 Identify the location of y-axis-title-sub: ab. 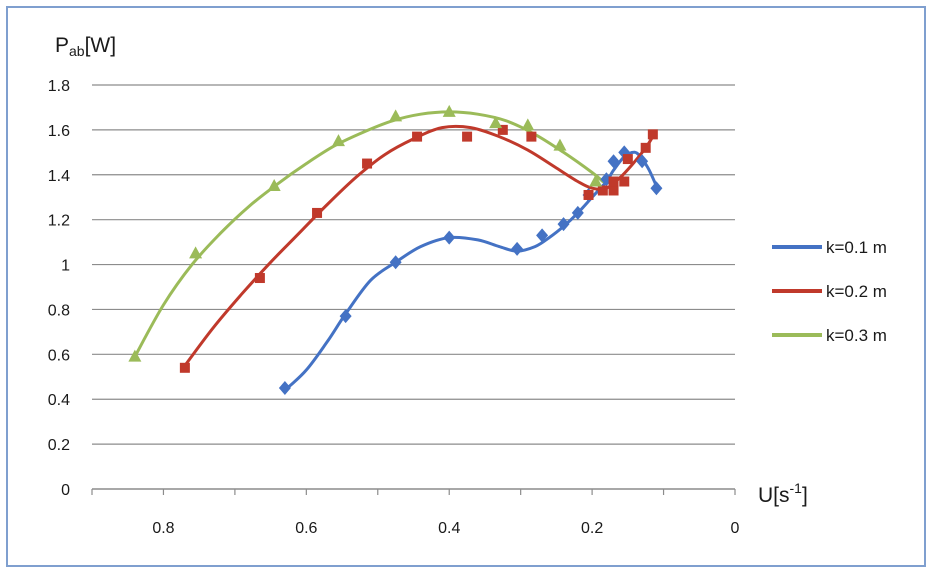
(77, 51).